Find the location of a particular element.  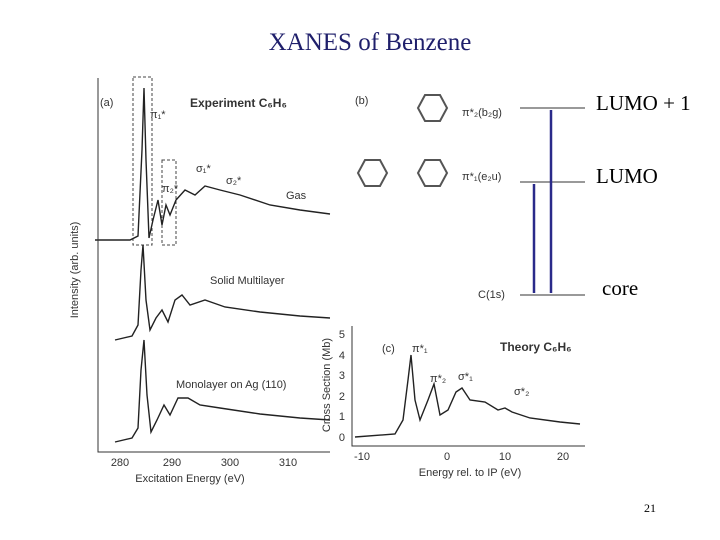

y-tick-label: 5 is located at coordinates (342, 335).